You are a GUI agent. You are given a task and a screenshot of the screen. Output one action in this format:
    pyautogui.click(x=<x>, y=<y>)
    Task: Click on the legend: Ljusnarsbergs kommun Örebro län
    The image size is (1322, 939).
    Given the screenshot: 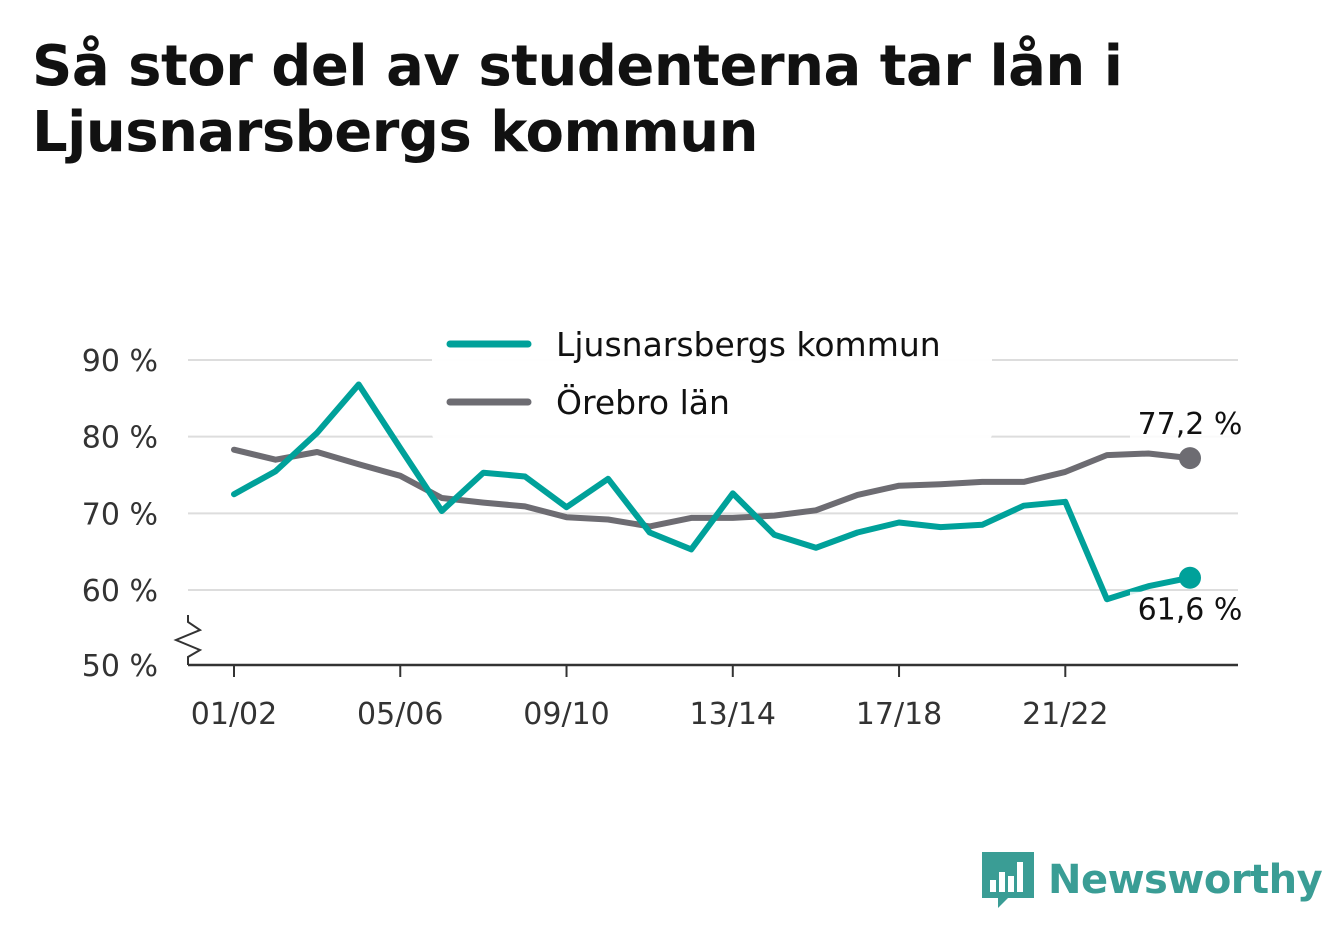 What is the action you would take?
    pyautogui.click(x=712, y=379)
    